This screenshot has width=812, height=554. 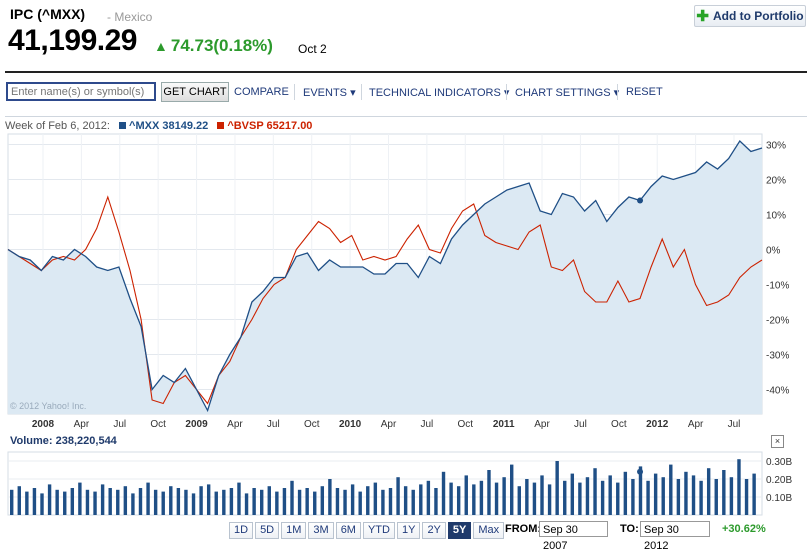 I want to click on range-1d-button: 1D, so click(x=241, y=530).